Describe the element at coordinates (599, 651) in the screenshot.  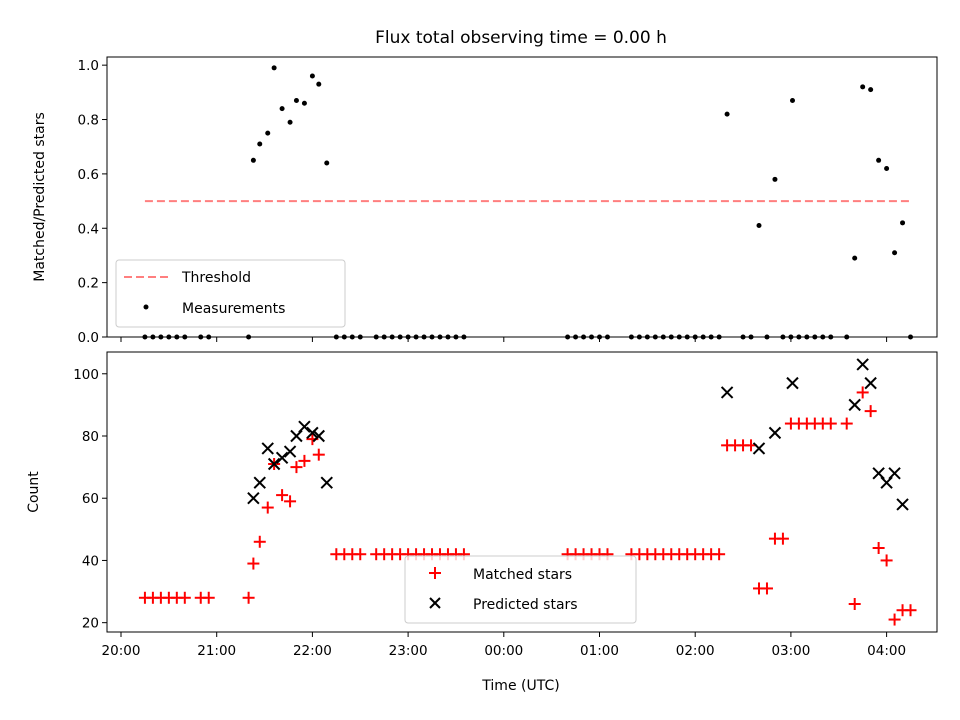
I see `x-tick-label: 01:00` at that location.